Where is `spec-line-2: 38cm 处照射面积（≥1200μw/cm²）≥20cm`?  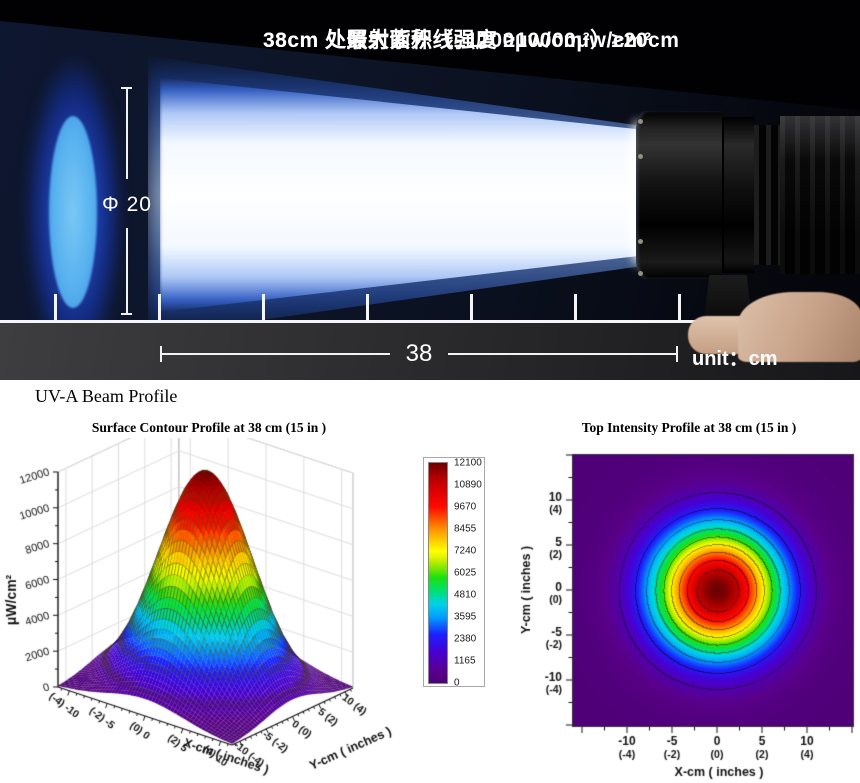
spec-line-2: 38cm 处照射面积（≥1200μw/cm²）≥20cm is located at coordinates (471, 40).